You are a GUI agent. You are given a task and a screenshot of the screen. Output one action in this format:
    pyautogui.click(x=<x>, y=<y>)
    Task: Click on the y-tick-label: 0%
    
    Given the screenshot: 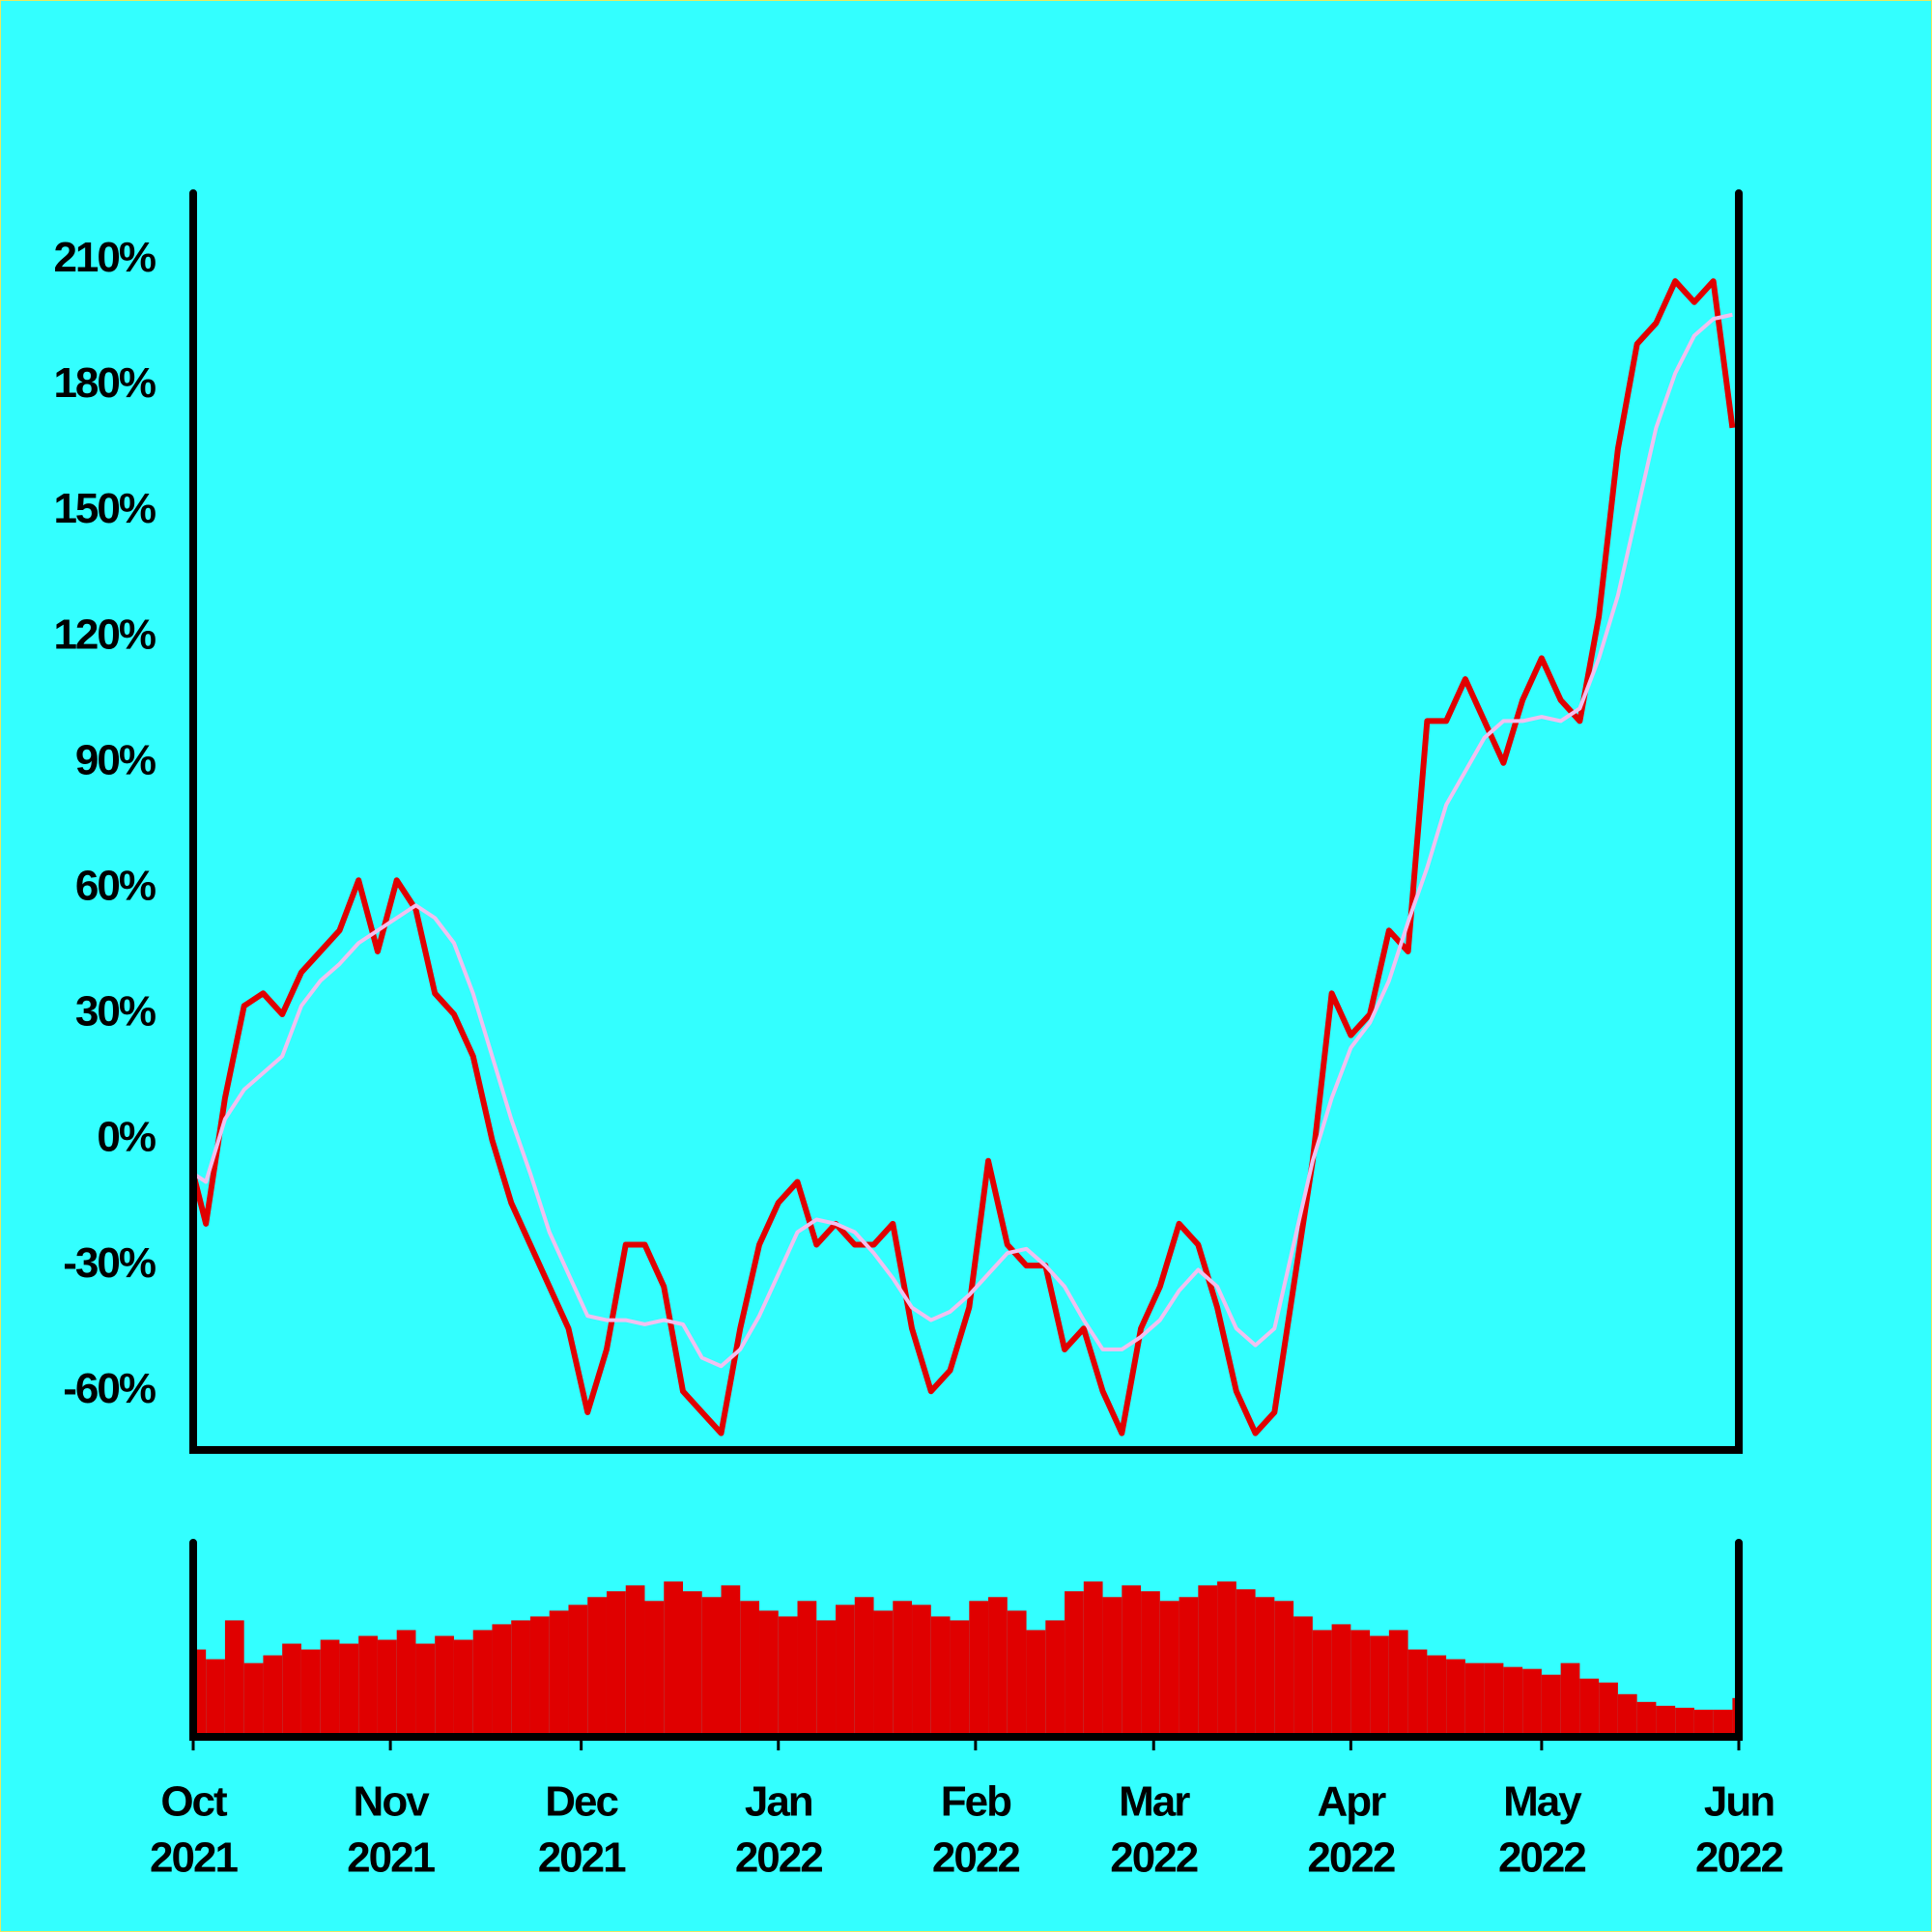 What is the action you would take?
    pyautogui.click(x=126, y=1137)
    